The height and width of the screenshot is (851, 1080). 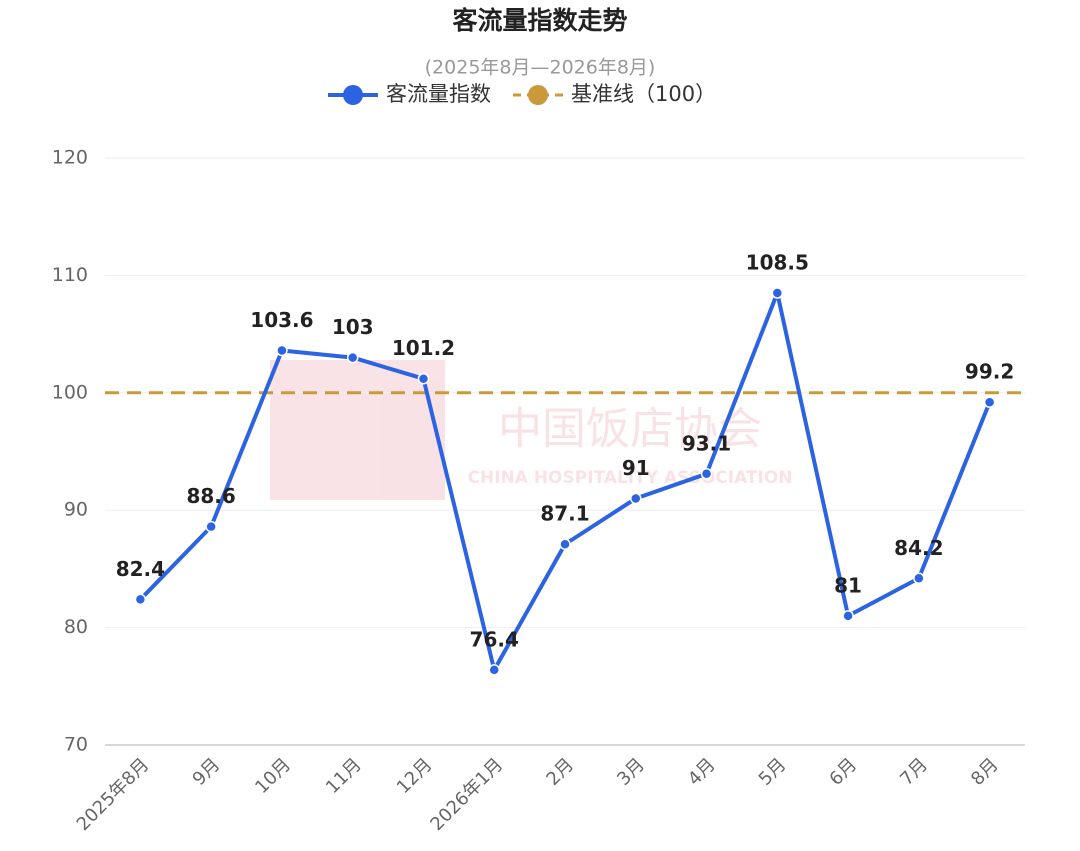 I want to click on data-label: 91, so click(x=636, y=468).